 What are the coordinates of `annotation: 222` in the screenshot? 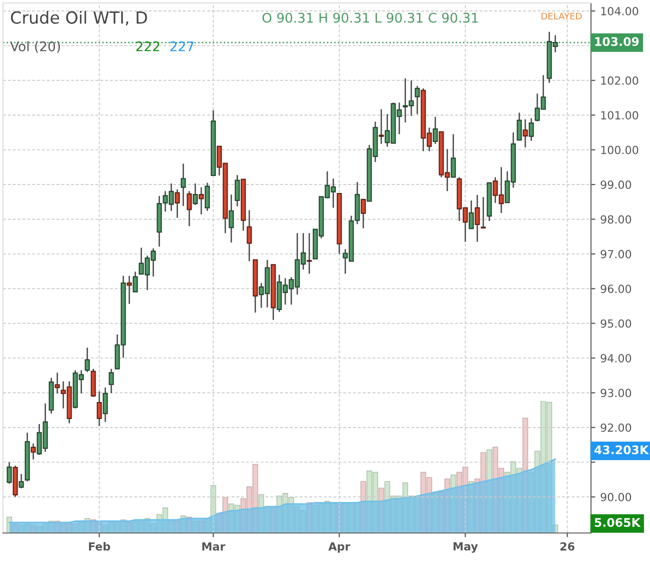 It's located at (148, 46).